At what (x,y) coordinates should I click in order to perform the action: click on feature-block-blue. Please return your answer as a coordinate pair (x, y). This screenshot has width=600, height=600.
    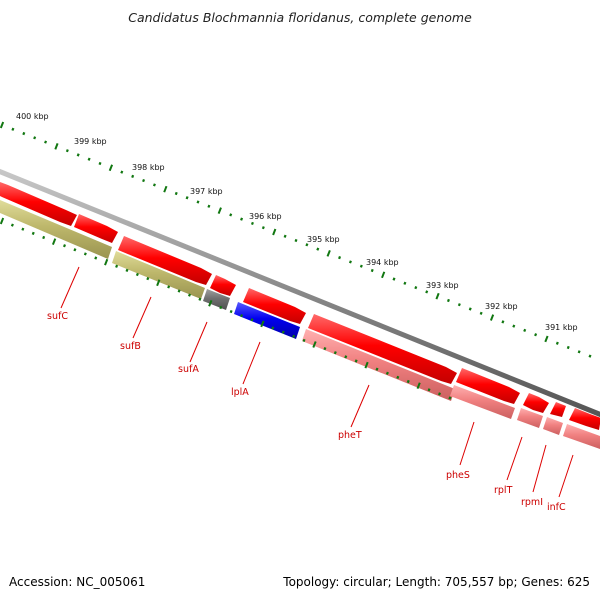
    Looking at the image, I should click on (267, 320).